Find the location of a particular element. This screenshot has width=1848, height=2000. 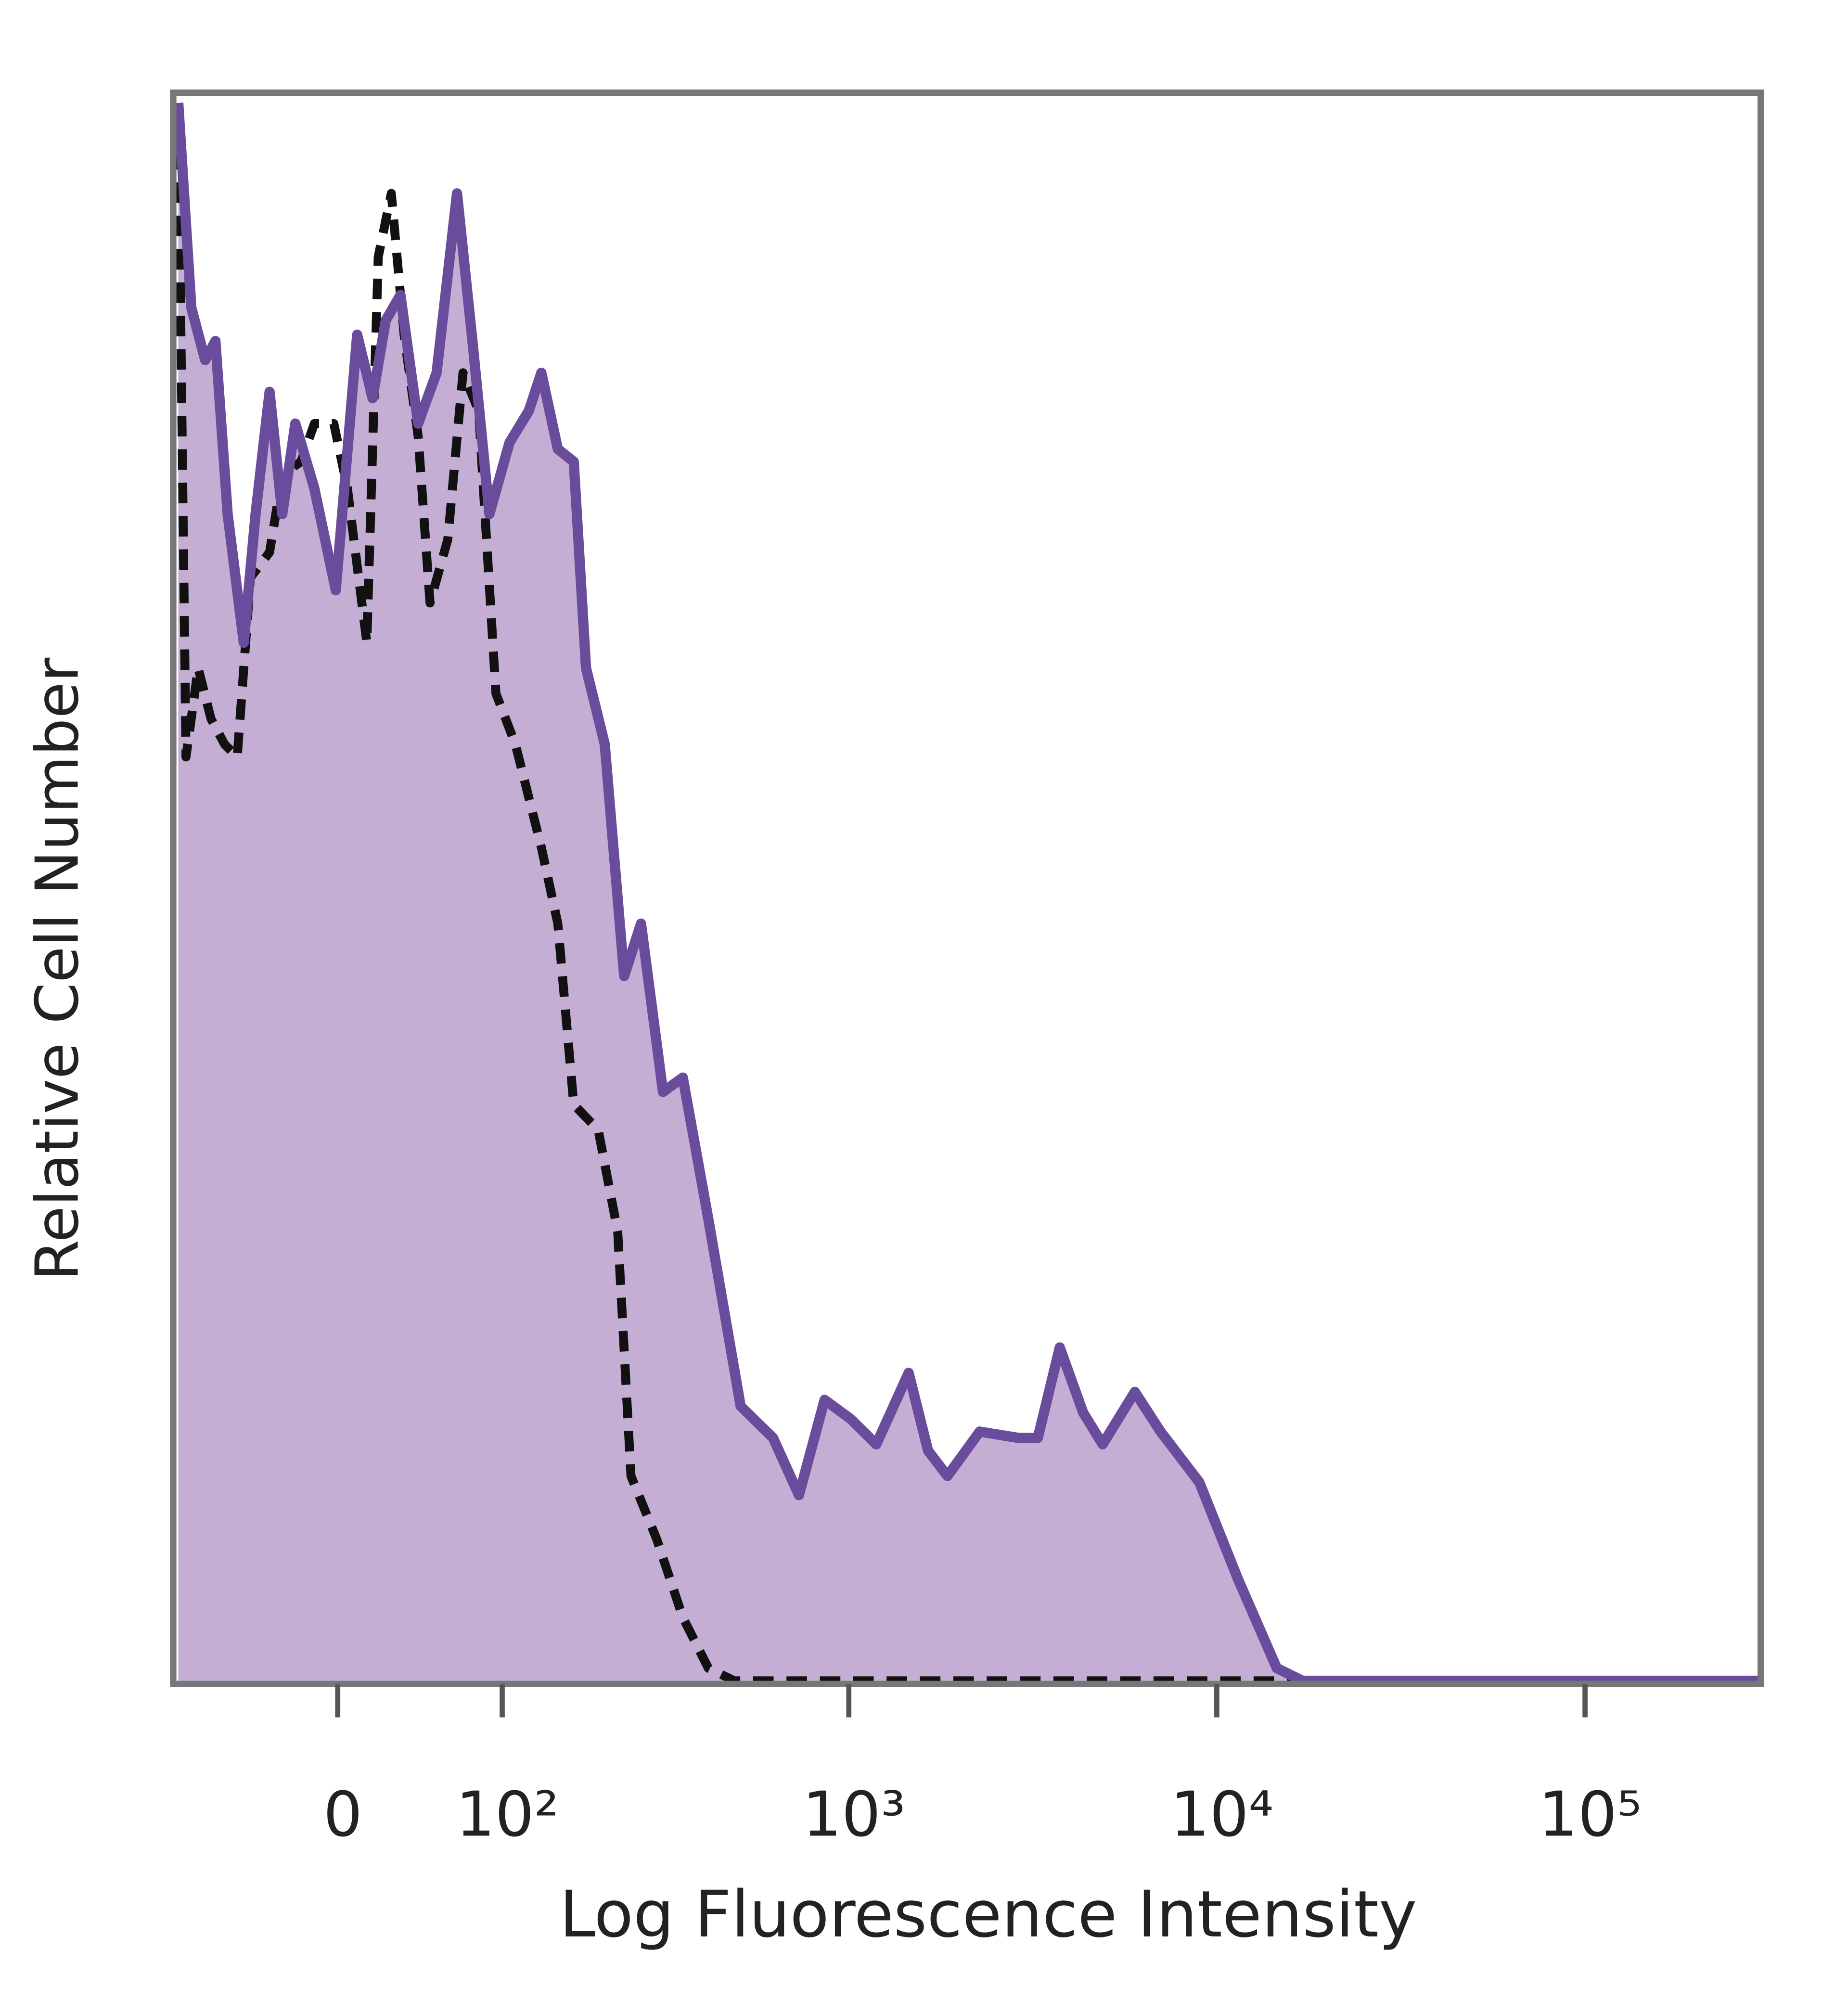

y-axis-title: Relative Cell Number is located at coordinates (57, 969).